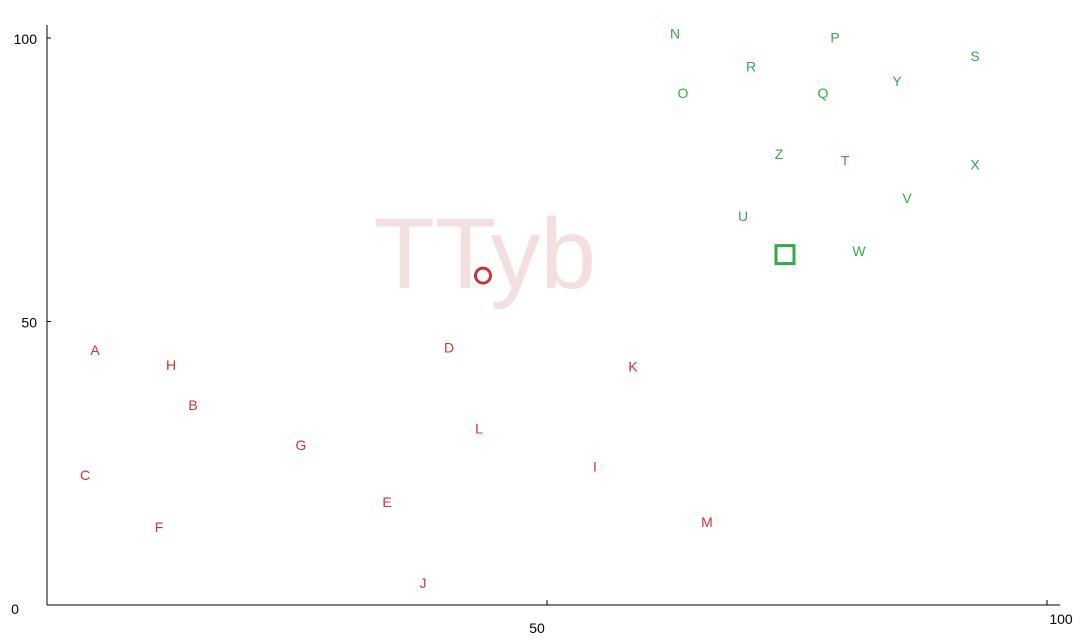 Image resolution: width=1091 pixels, height=642 pixels. Describe the element at coordinates (537, 628) in the screenshot. I see `x-tick-label: 50` at that location.